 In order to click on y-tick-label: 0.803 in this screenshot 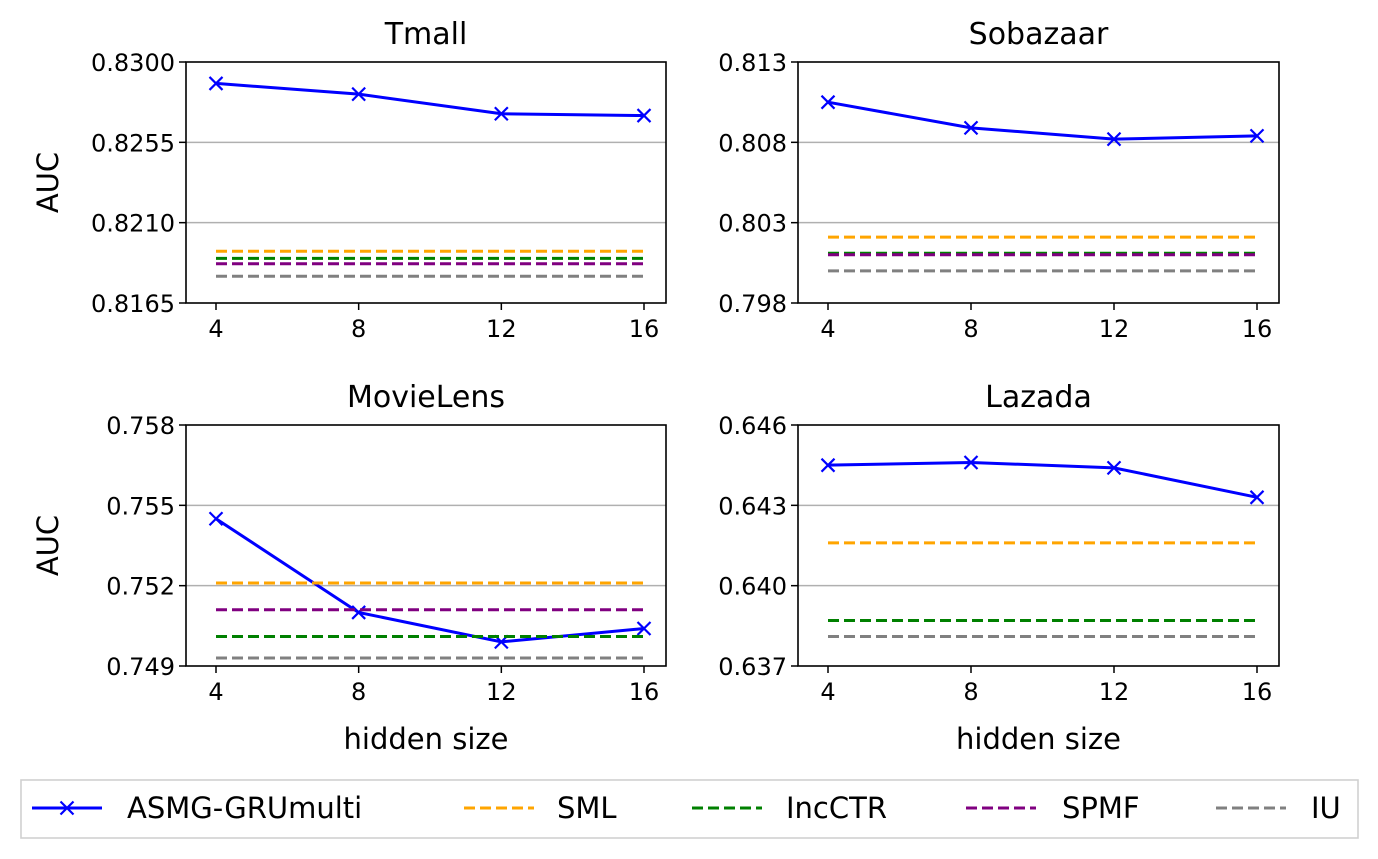, I will do `click(752, 224)`.